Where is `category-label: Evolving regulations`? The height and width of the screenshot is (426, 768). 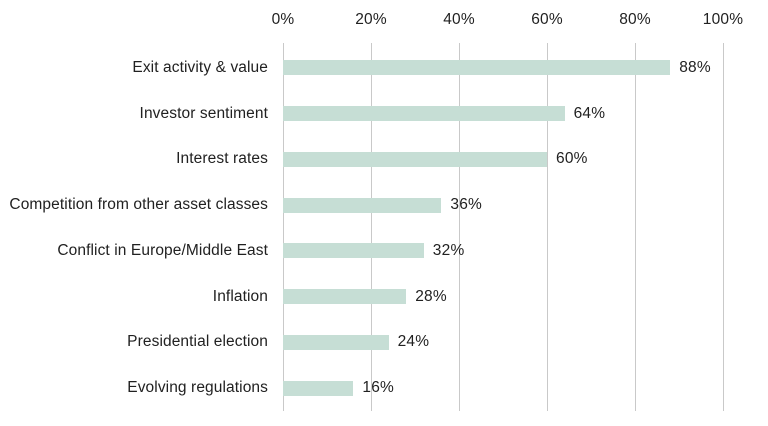 category-label: Evolving regulations is located at coordinates (197, 388).